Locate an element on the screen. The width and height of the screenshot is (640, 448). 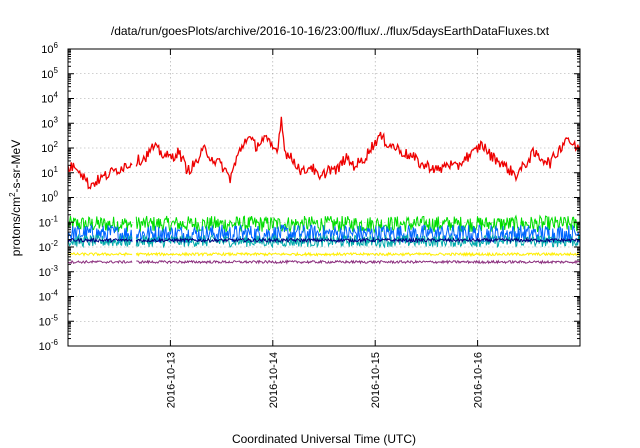
y-tick-label: 10⁰ is located at coordinates (49, 197).